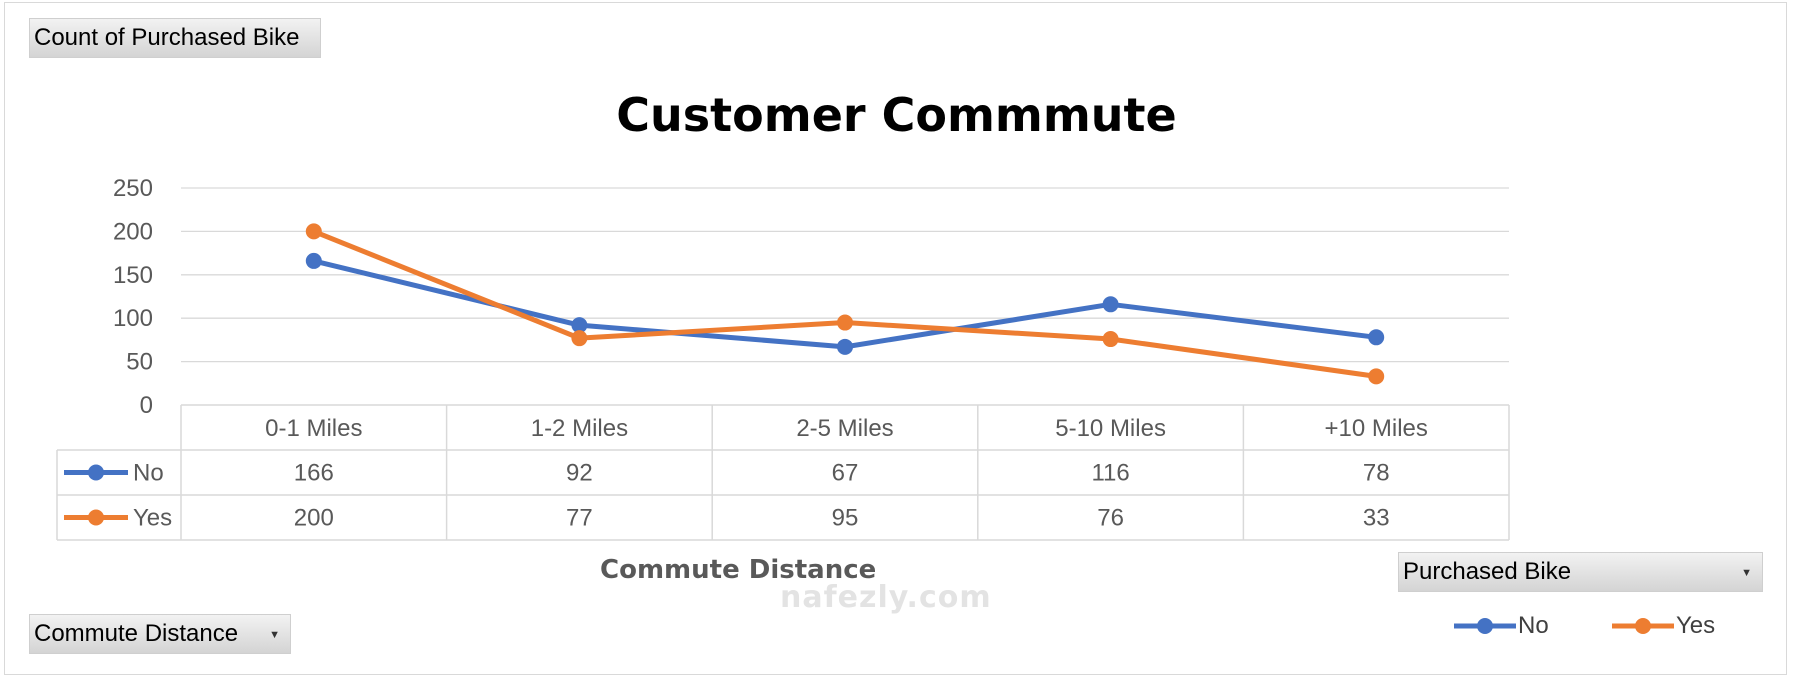 The height and width of the screenshot is (680, 1793). I want to click on table-value: 200, so click(314, 518).